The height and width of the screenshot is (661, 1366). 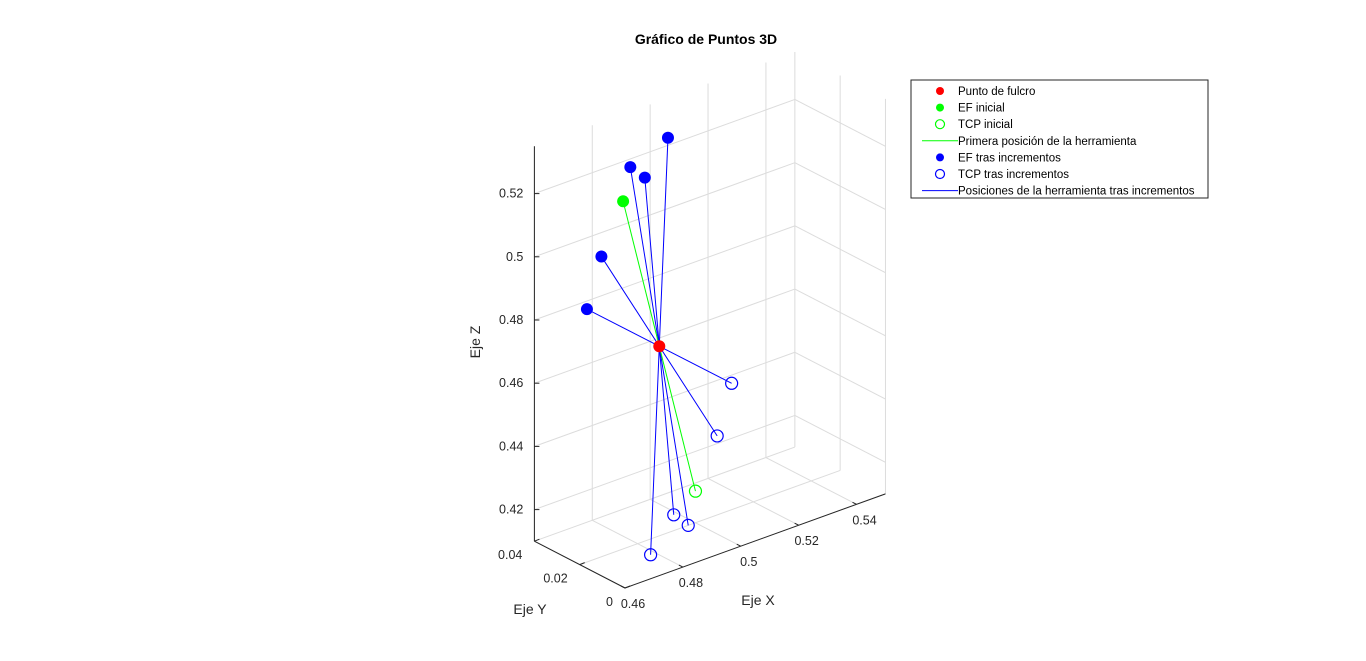 I want to click on tcp-initial-point, so click(x=695, y=491).